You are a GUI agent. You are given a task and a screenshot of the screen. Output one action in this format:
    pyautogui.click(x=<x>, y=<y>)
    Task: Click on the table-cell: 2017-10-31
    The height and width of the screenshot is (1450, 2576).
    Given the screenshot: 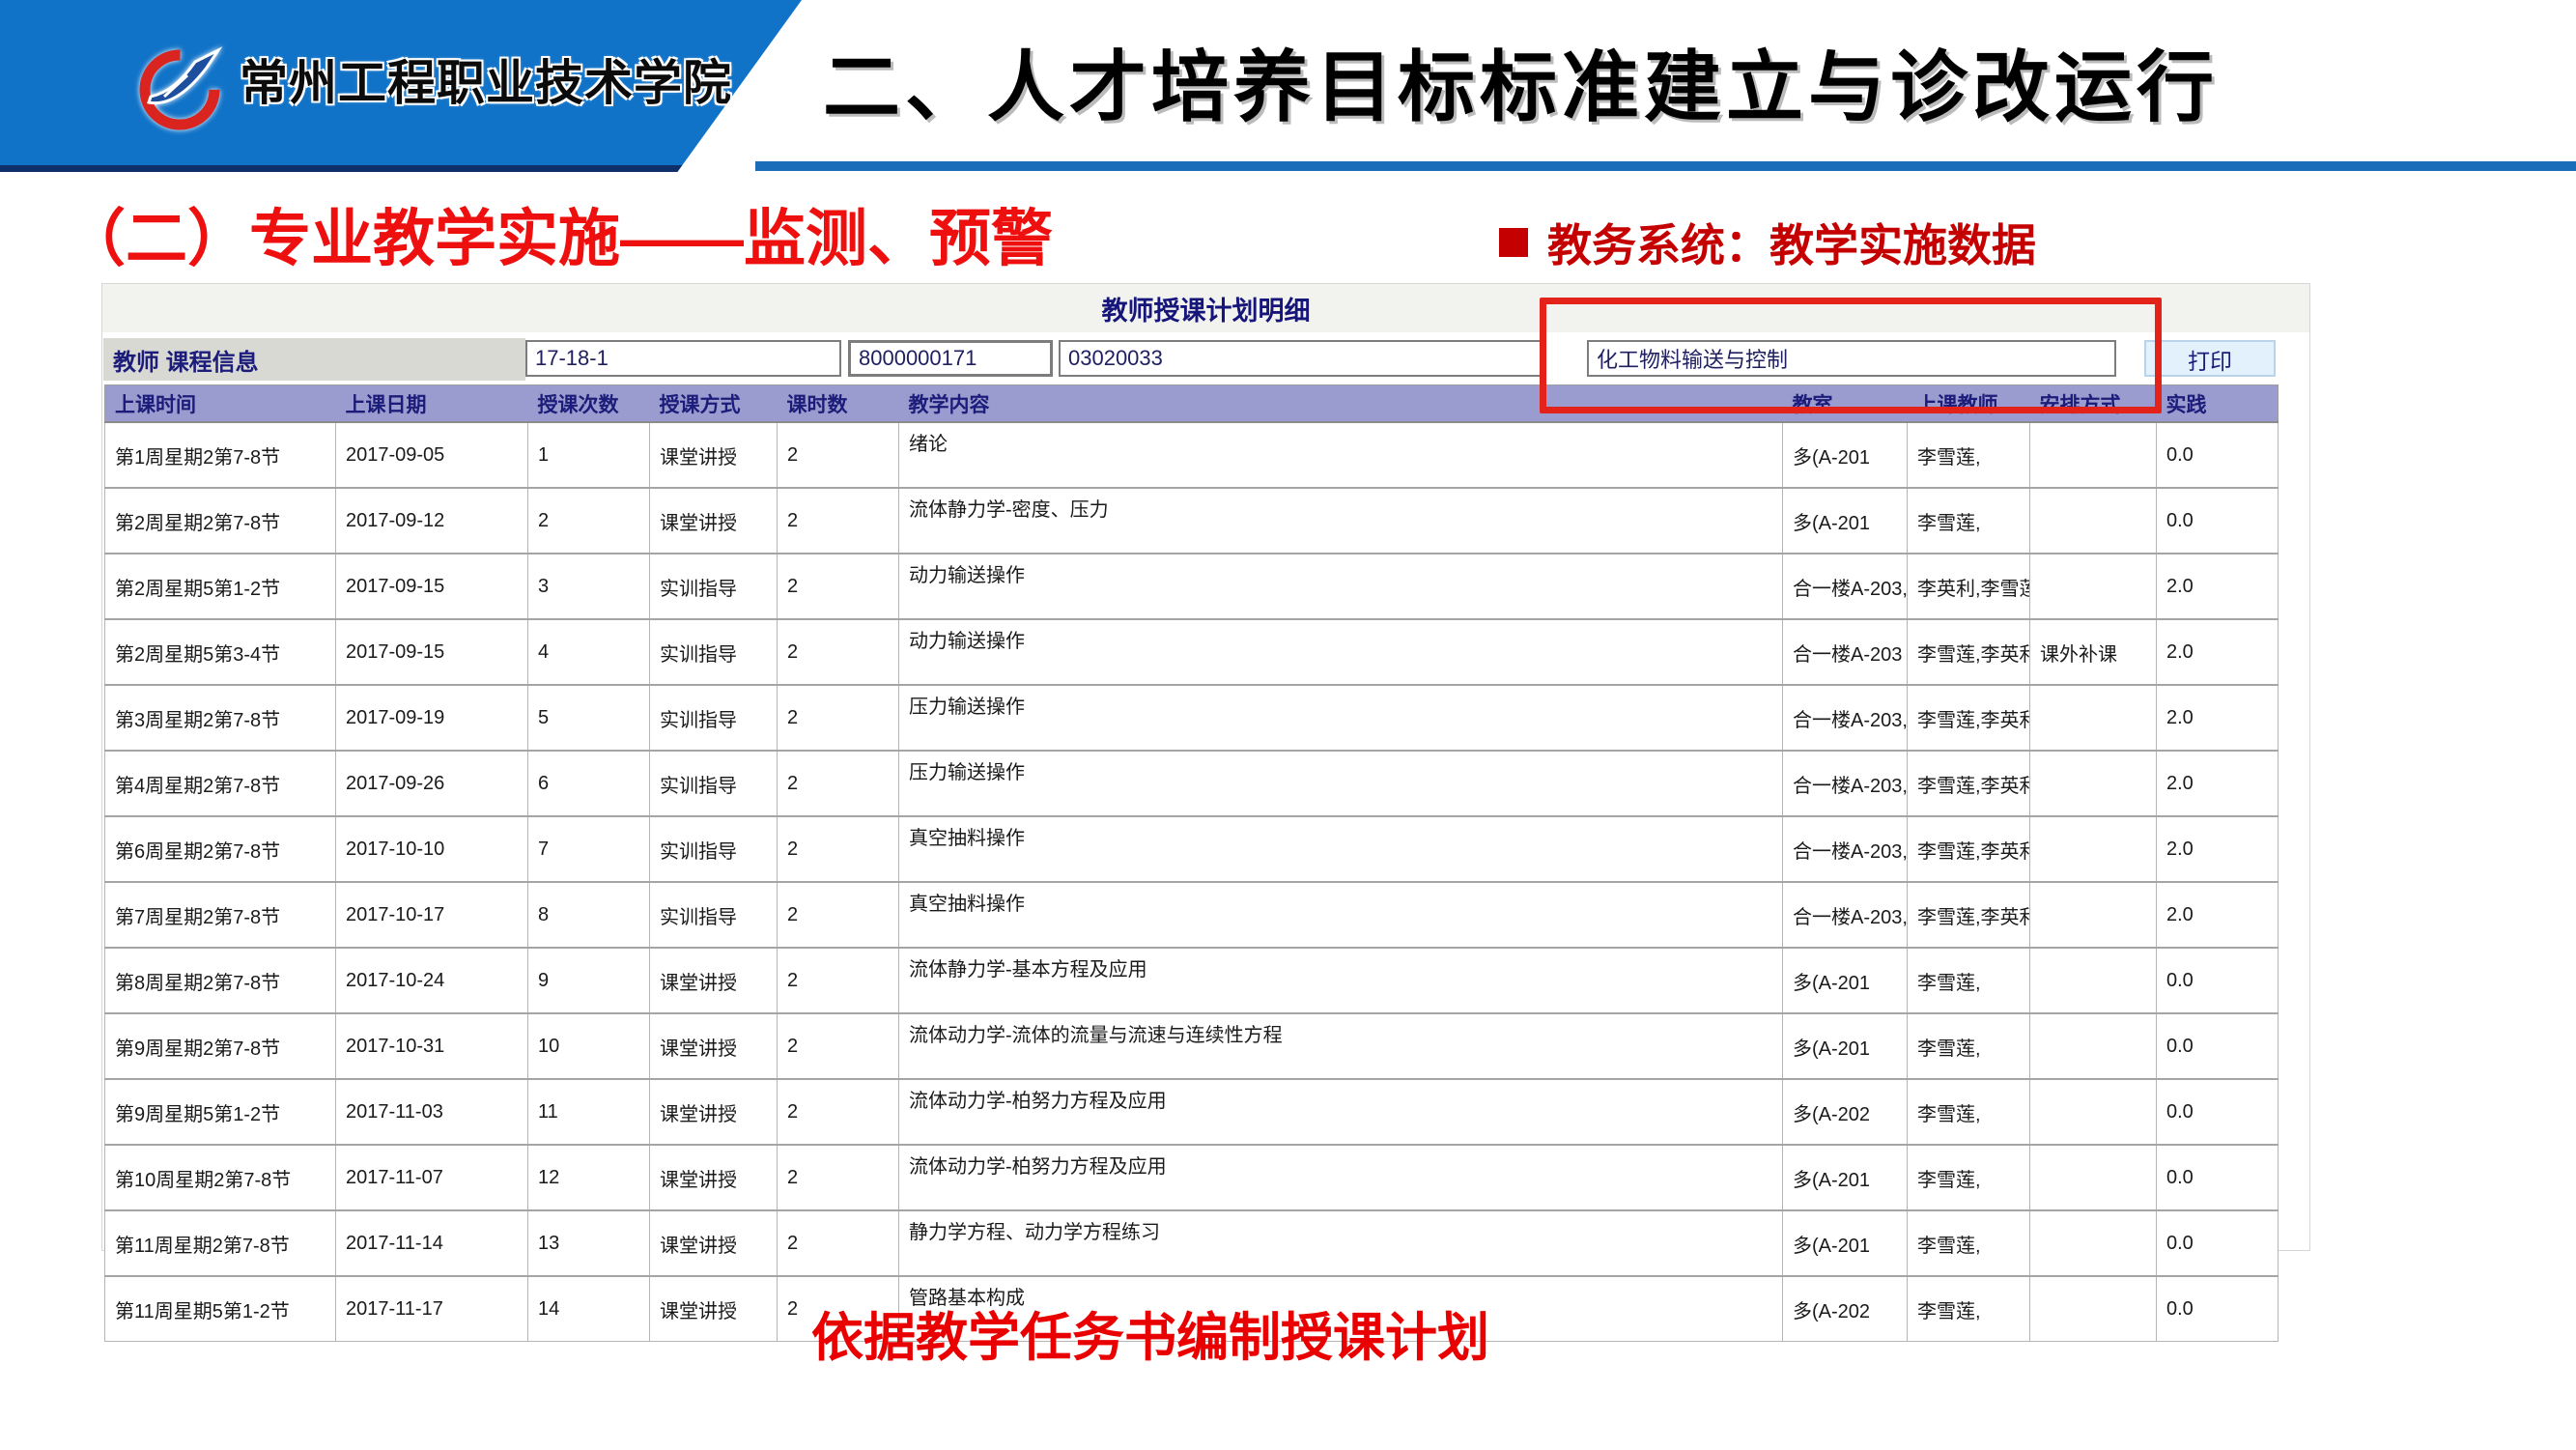 What is the action you would take?
    pyautogui.click(x=431, y=1046)
    